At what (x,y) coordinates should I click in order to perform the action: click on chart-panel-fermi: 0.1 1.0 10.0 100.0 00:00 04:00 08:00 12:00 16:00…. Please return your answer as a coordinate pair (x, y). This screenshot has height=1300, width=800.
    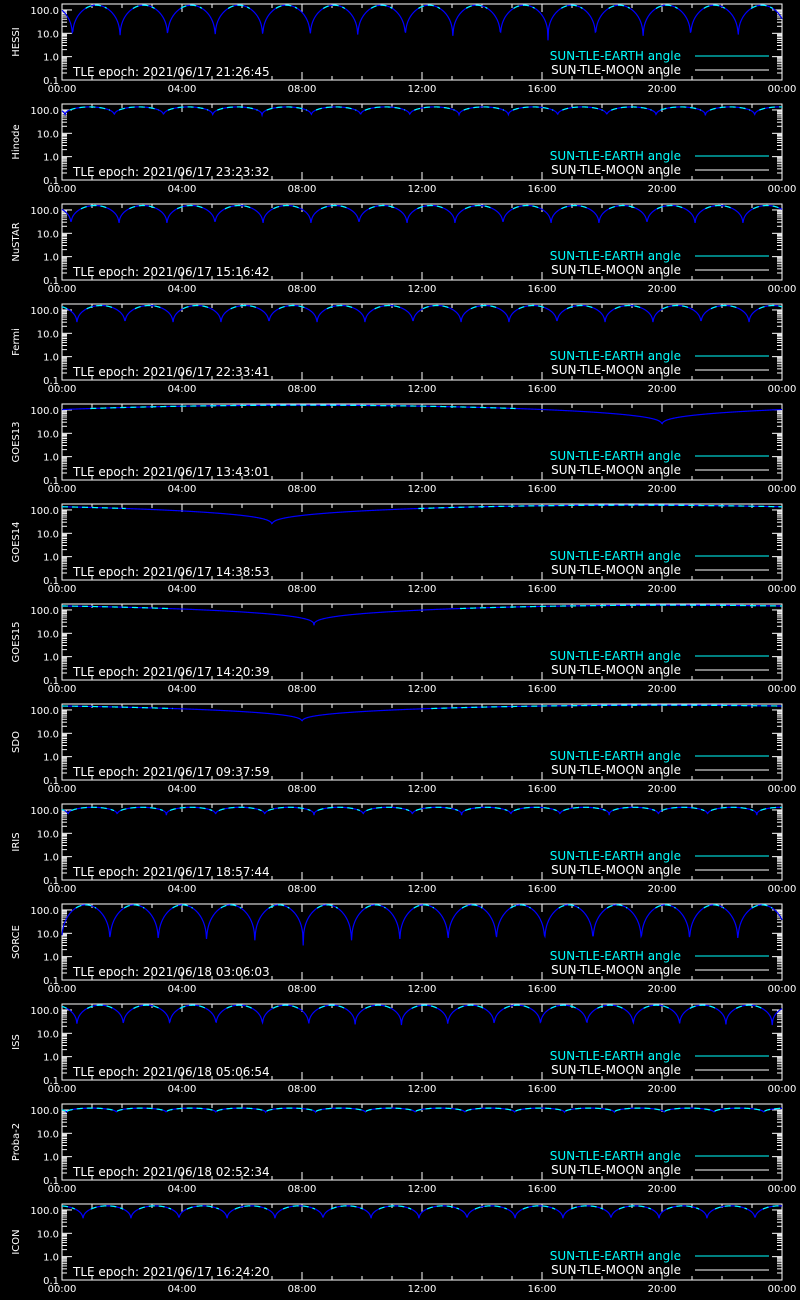
    Looking at the image, I should click on (404, 349).